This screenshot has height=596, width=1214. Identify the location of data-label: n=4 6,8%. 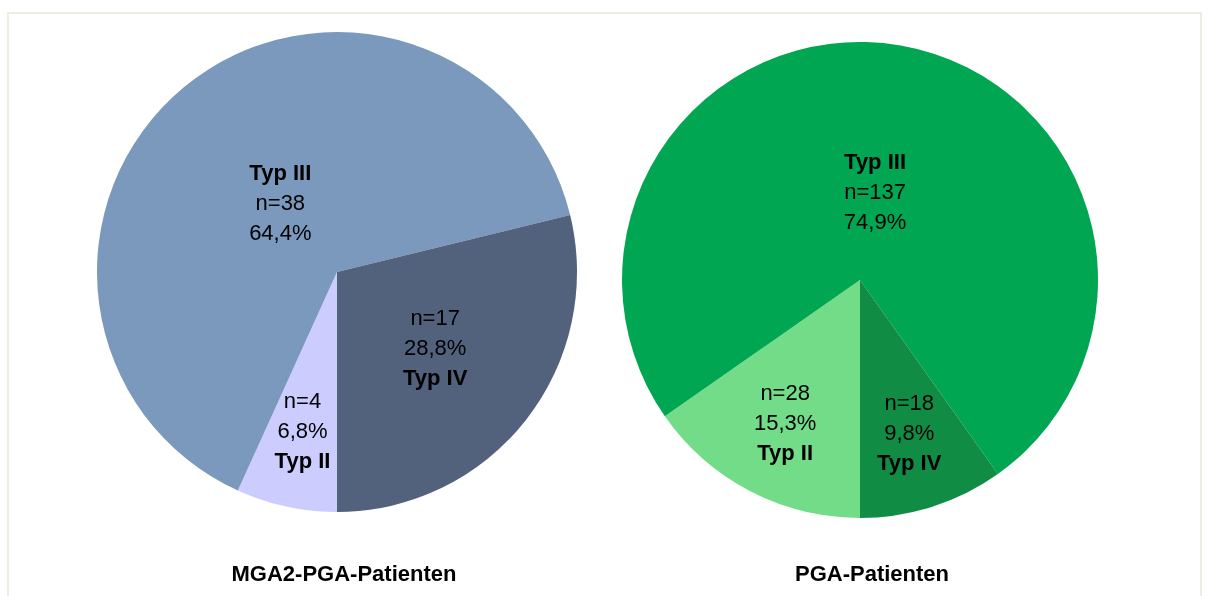
(302, 415).